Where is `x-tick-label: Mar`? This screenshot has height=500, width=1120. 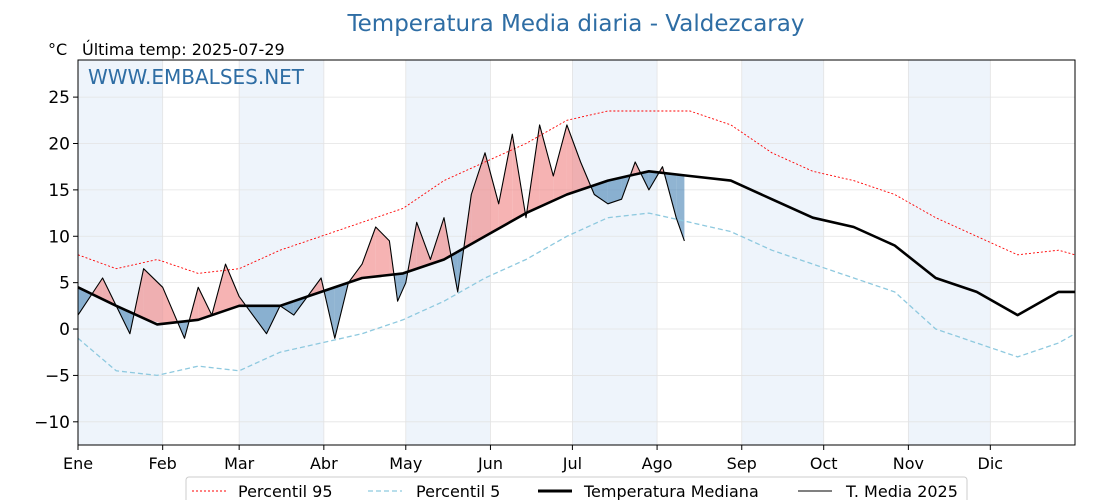
x-tick-label: Mar is located at coordinates (239, 463).